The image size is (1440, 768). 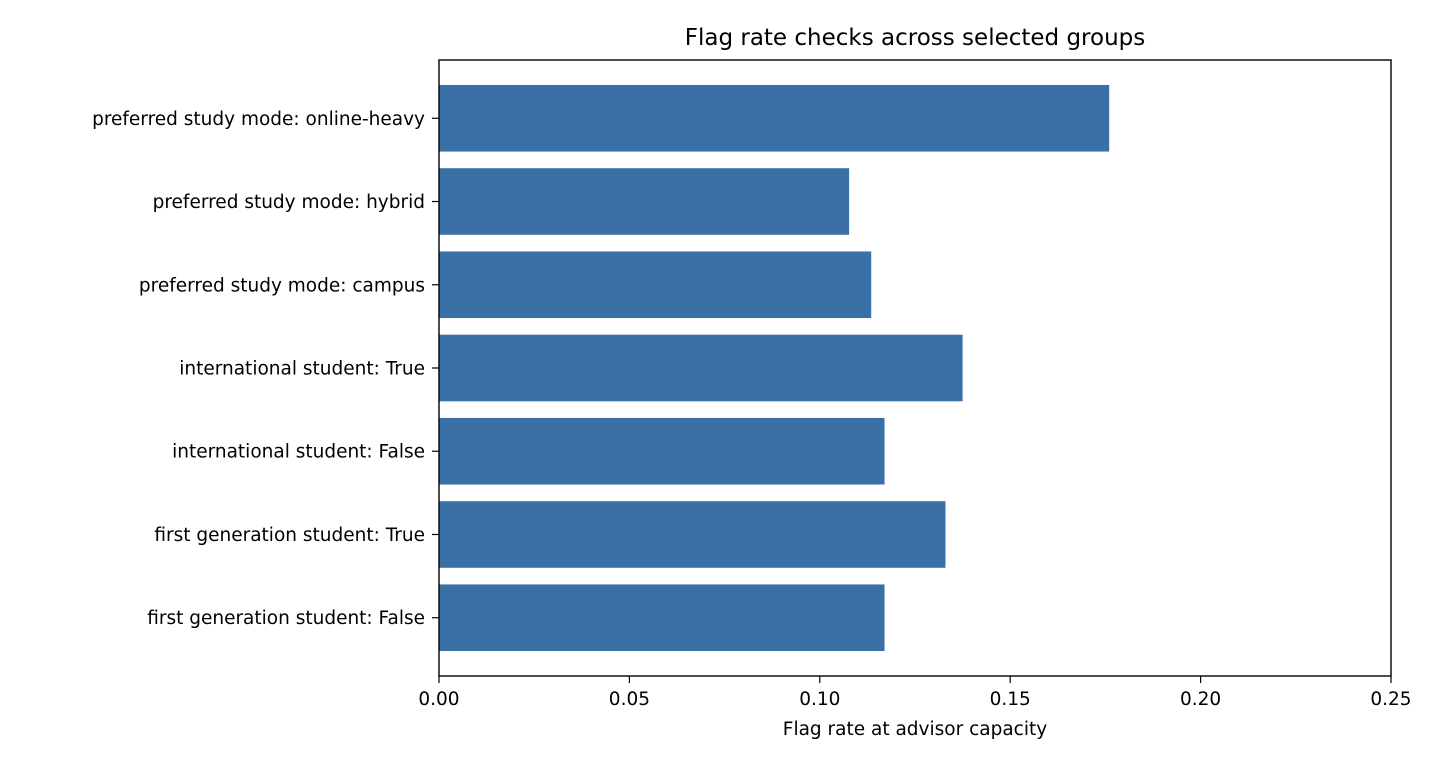 What do you see at coordinates (915, 38) in the screenshot?
I see `chart-title: Flag rate checks across selected groups` at bounding box center [915, 38].